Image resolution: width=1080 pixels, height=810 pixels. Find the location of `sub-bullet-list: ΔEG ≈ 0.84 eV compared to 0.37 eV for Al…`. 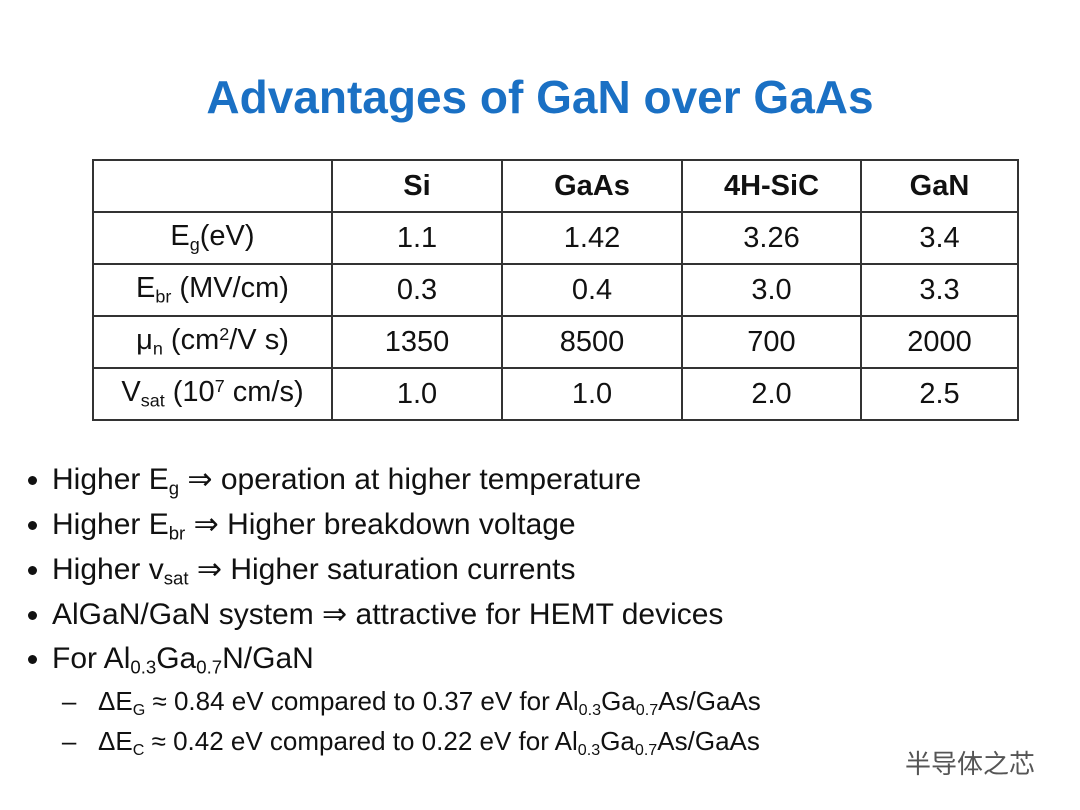

sub-bullet-list: ΔEG ≈ 0.84 eV compared to 0.37 eV for Al… is located at coordinates (429, 726).